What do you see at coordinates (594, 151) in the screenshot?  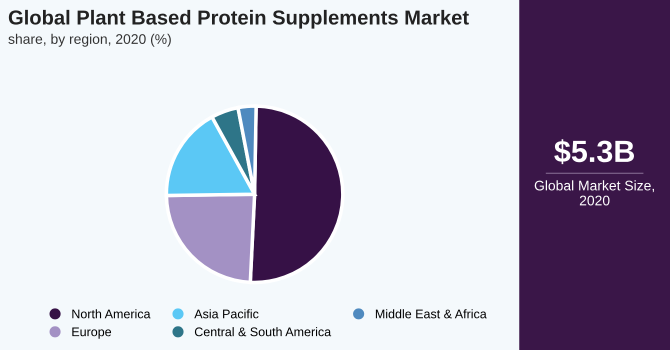 I see `text: $5.3B` at bounding box center [594, 151].